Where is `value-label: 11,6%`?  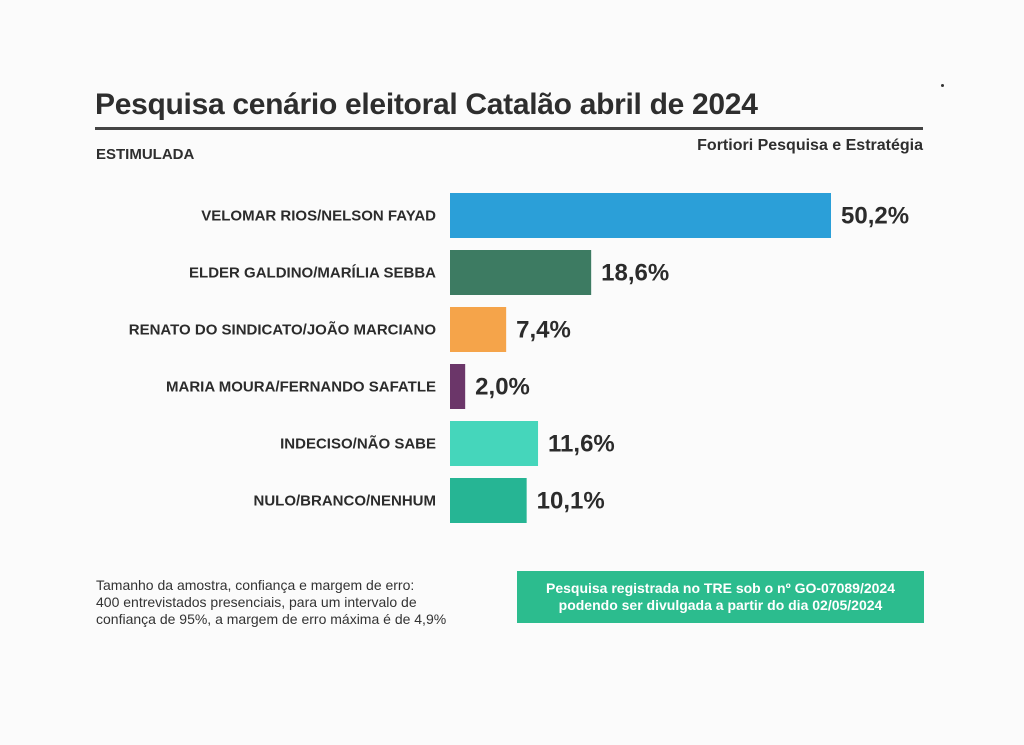 value-label: 11,6% is located at coordinates (581, 444).